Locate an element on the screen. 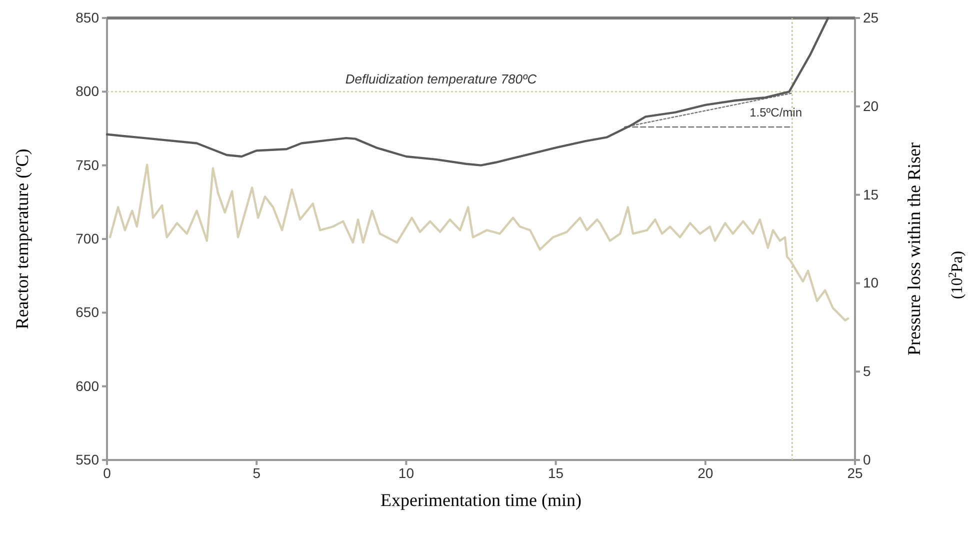  x-axis-title: Experimentation time (min) is located at coordinates (481, 500).